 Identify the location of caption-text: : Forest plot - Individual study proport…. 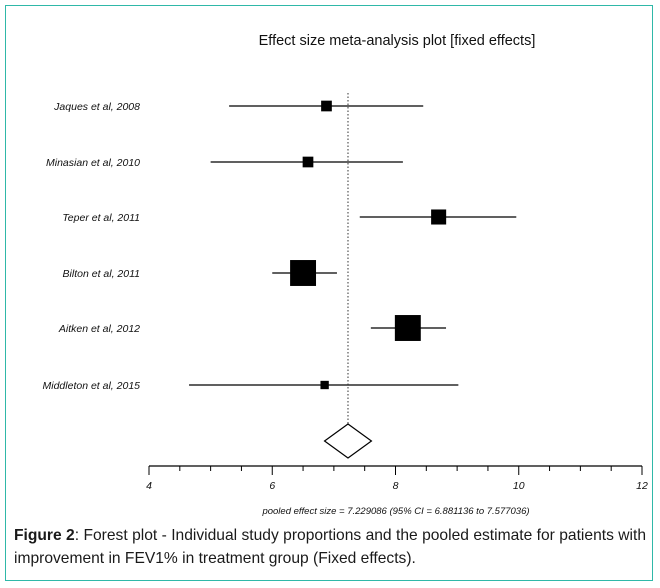
(330, 547).